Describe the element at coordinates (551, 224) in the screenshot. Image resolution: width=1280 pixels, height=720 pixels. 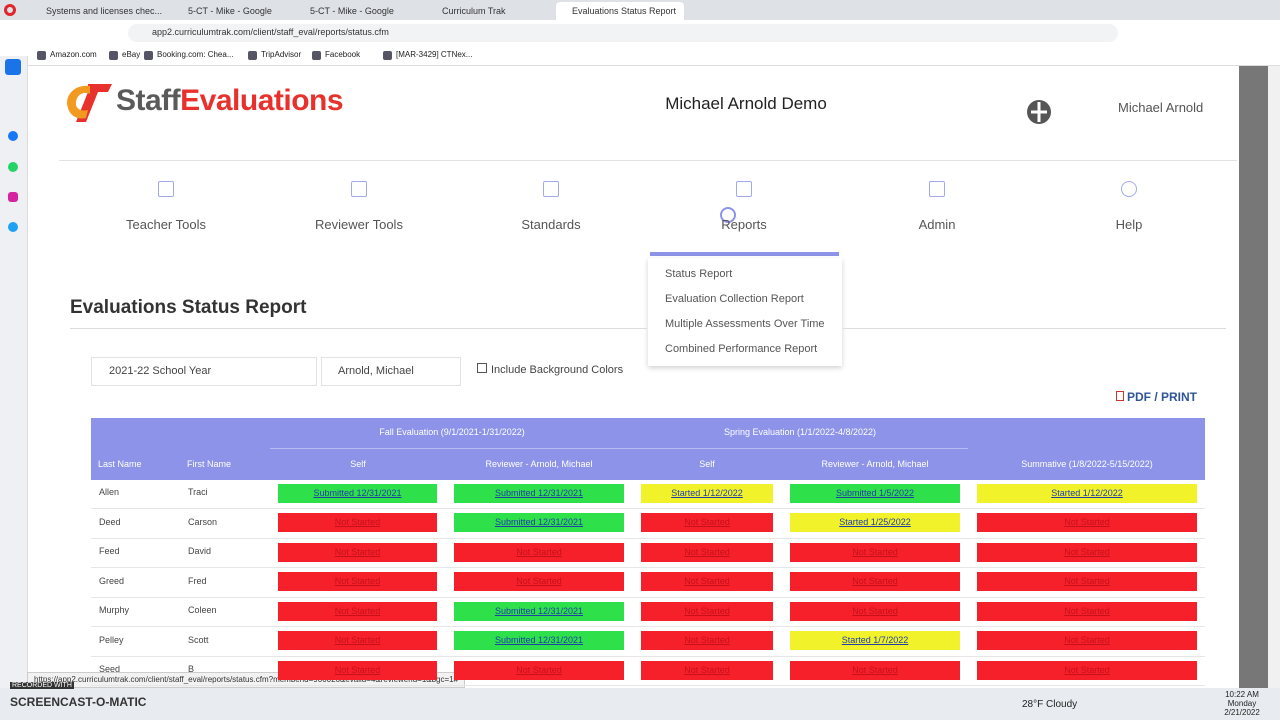
I see `nav-item: Standards` at that location.